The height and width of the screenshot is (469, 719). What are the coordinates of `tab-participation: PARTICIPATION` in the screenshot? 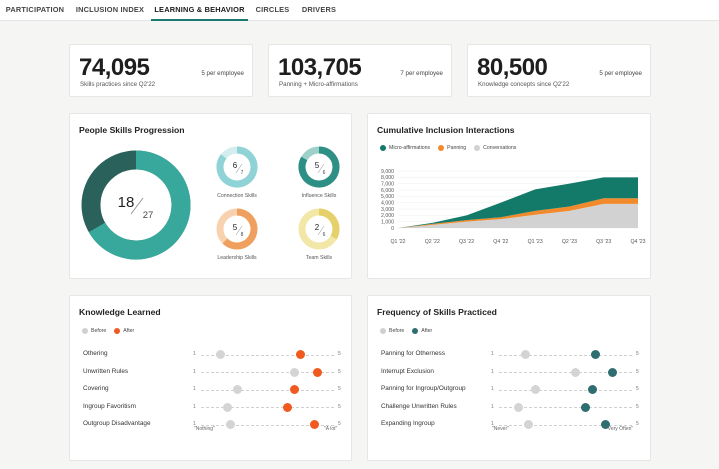 It's located at (35, 9).